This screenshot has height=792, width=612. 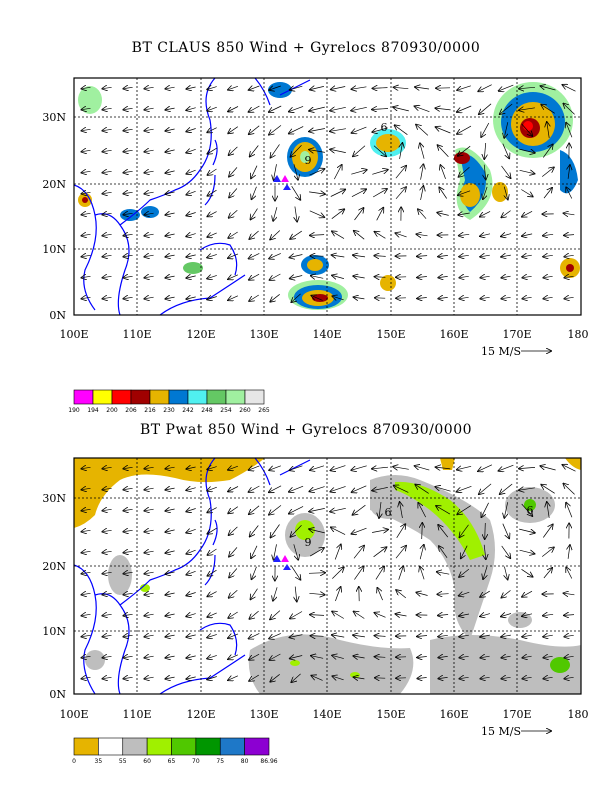 What do you see at coordinates (74, 410) in the screenshot?
I see `colorbar-label: 190` at bounding box center [74, 410].